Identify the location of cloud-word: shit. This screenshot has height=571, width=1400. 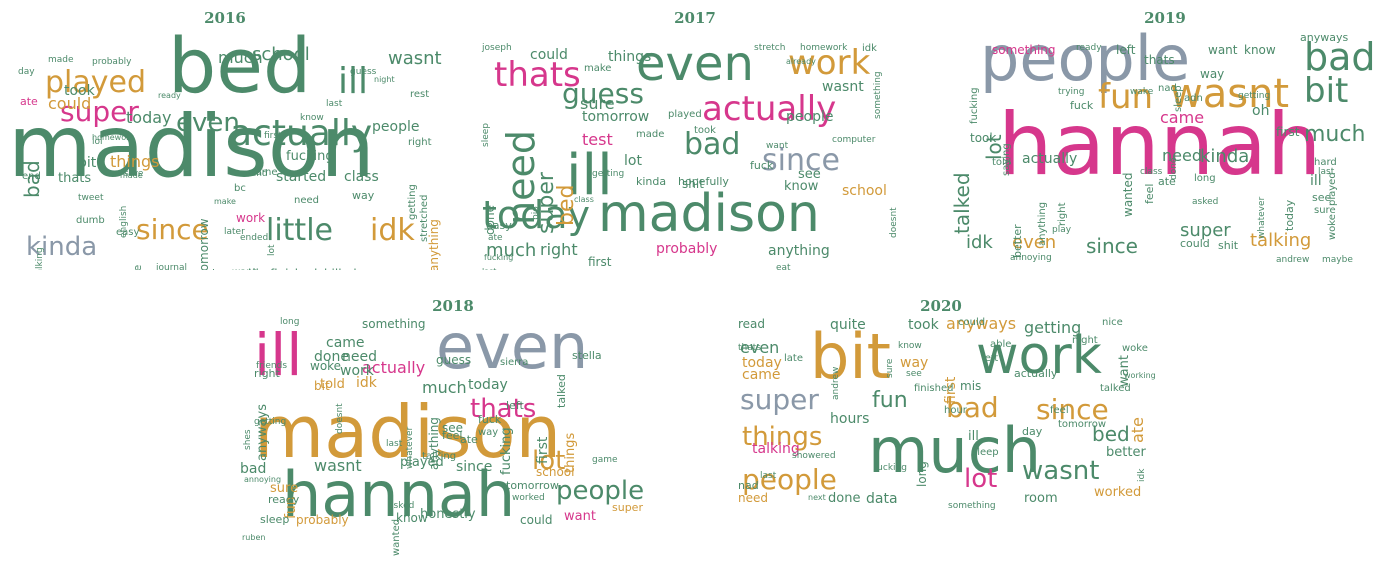
(693, 184).